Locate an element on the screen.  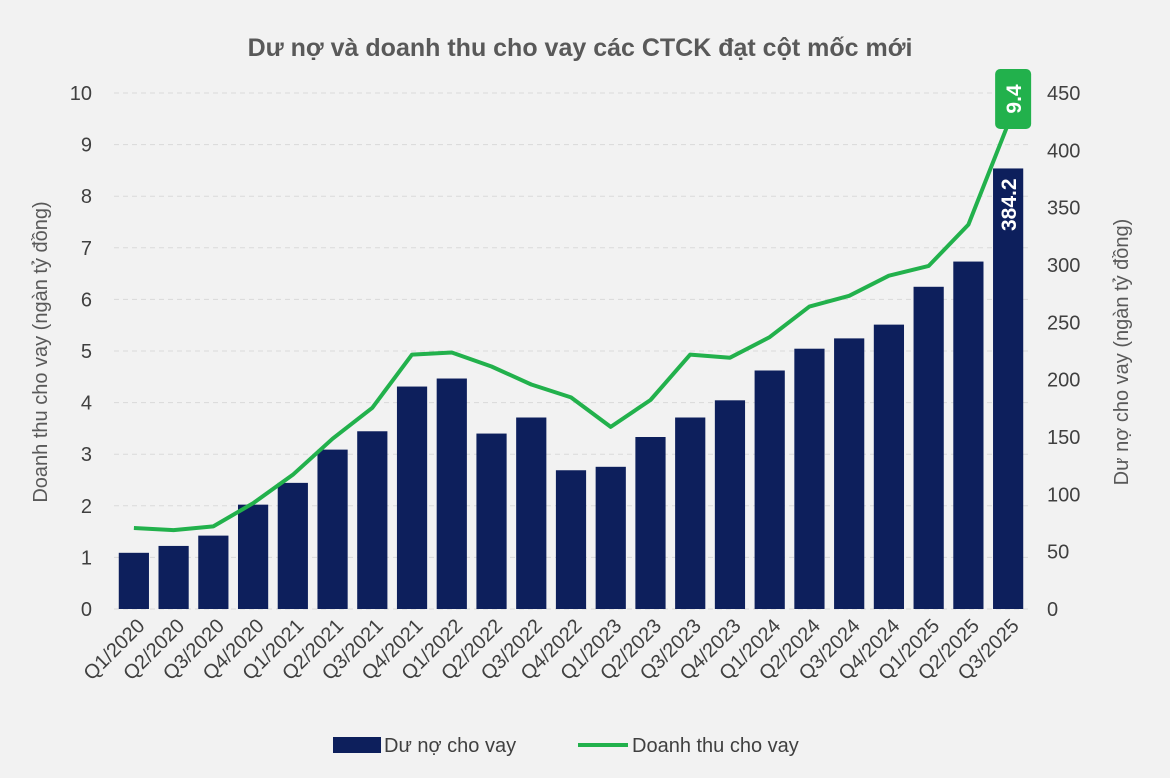
line-data-label-box is located at coordinates (1013, 99).